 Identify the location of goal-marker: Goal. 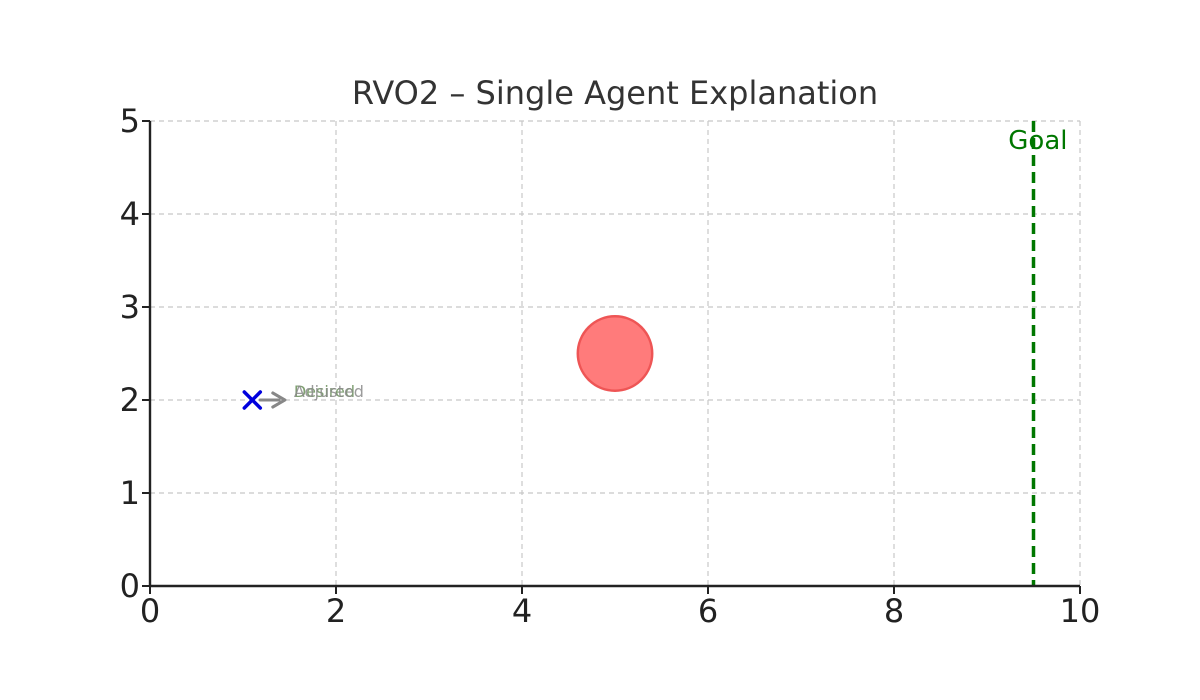
(1038, 353).